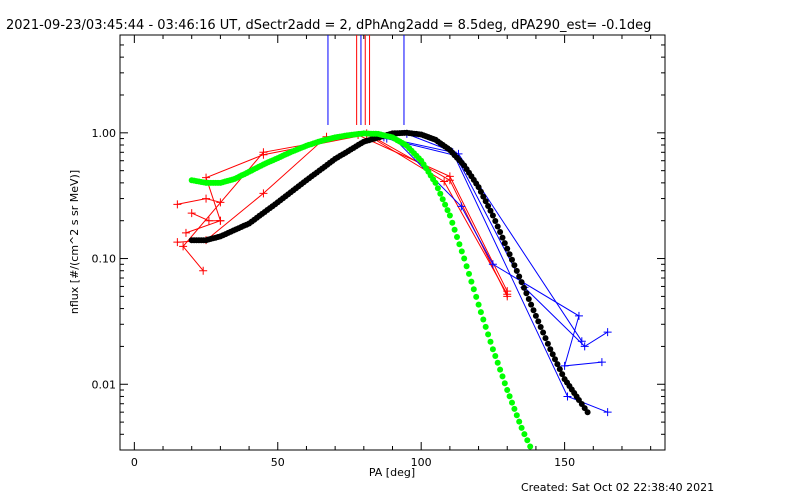  What do you see at coordinates (278, 462) in the screenshot?
I see `x-tick-label: 50` at bounding box center [278, 462].